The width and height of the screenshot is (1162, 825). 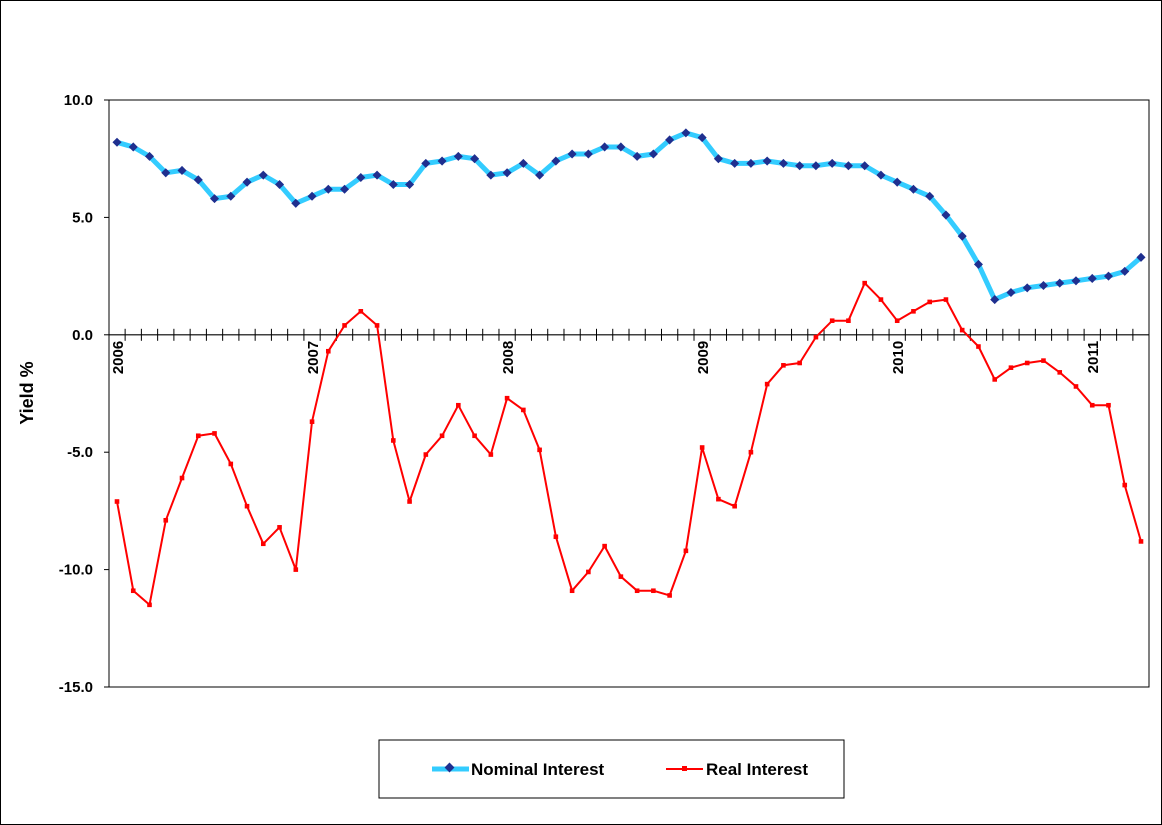 What do you see at coordinates (27, 392) in the screenshot?
I see `y-axis-title: Yield %` at bounding box center [27, 392].